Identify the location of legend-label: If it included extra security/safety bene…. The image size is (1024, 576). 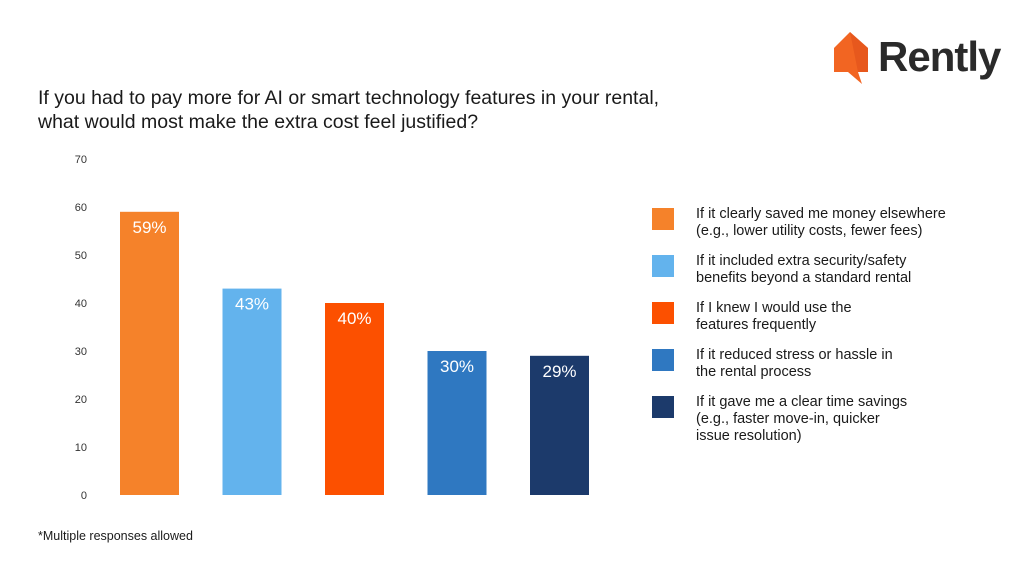
(846, 270).